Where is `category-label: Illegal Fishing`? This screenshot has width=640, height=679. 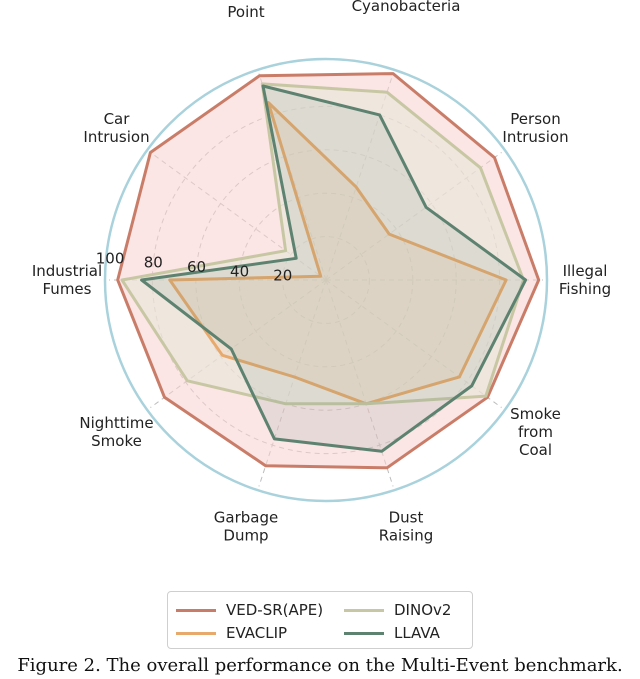 category-label: Illegal Fishing is located at coordinates (585, 280).